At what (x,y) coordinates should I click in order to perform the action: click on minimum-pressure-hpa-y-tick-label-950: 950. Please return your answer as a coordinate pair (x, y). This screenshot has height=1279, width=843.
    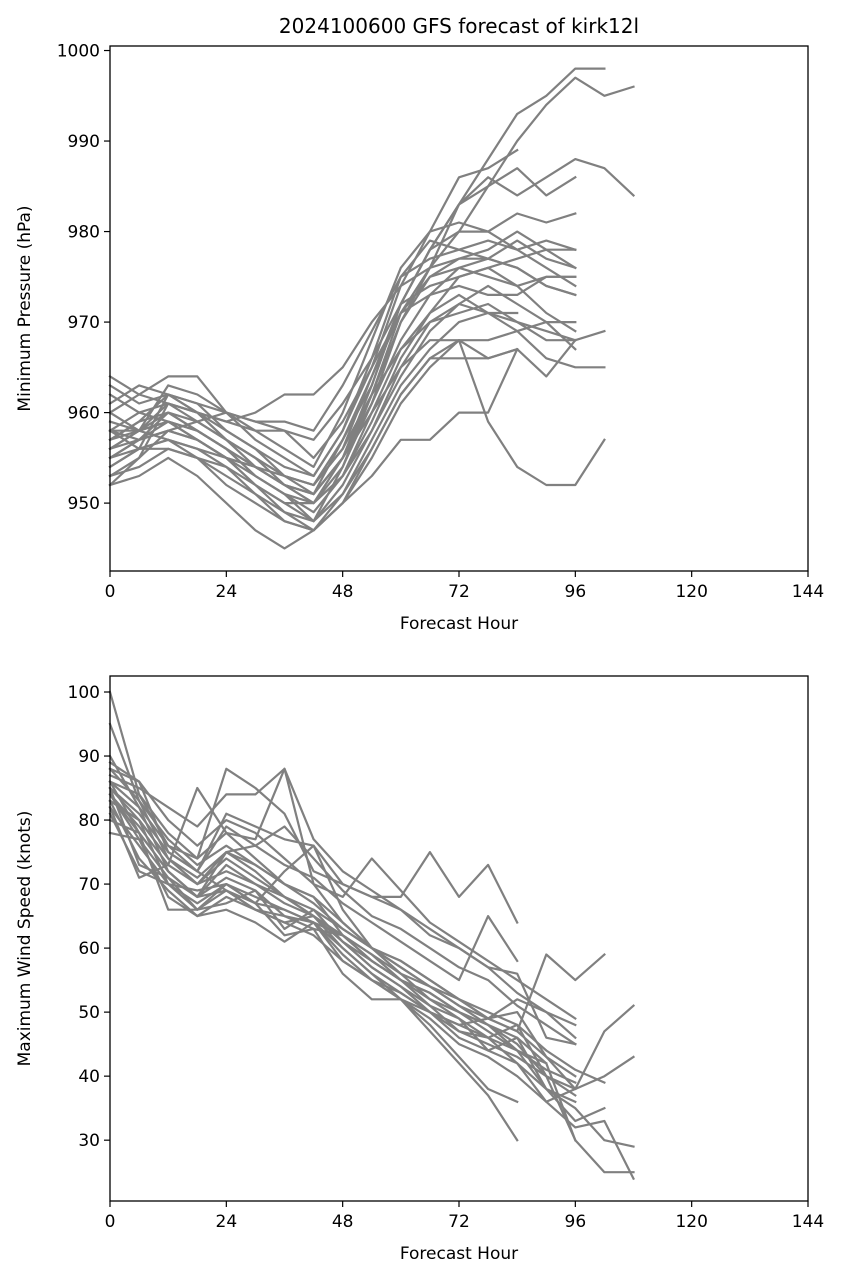
    Looking at the image, I should click on (84, 504).